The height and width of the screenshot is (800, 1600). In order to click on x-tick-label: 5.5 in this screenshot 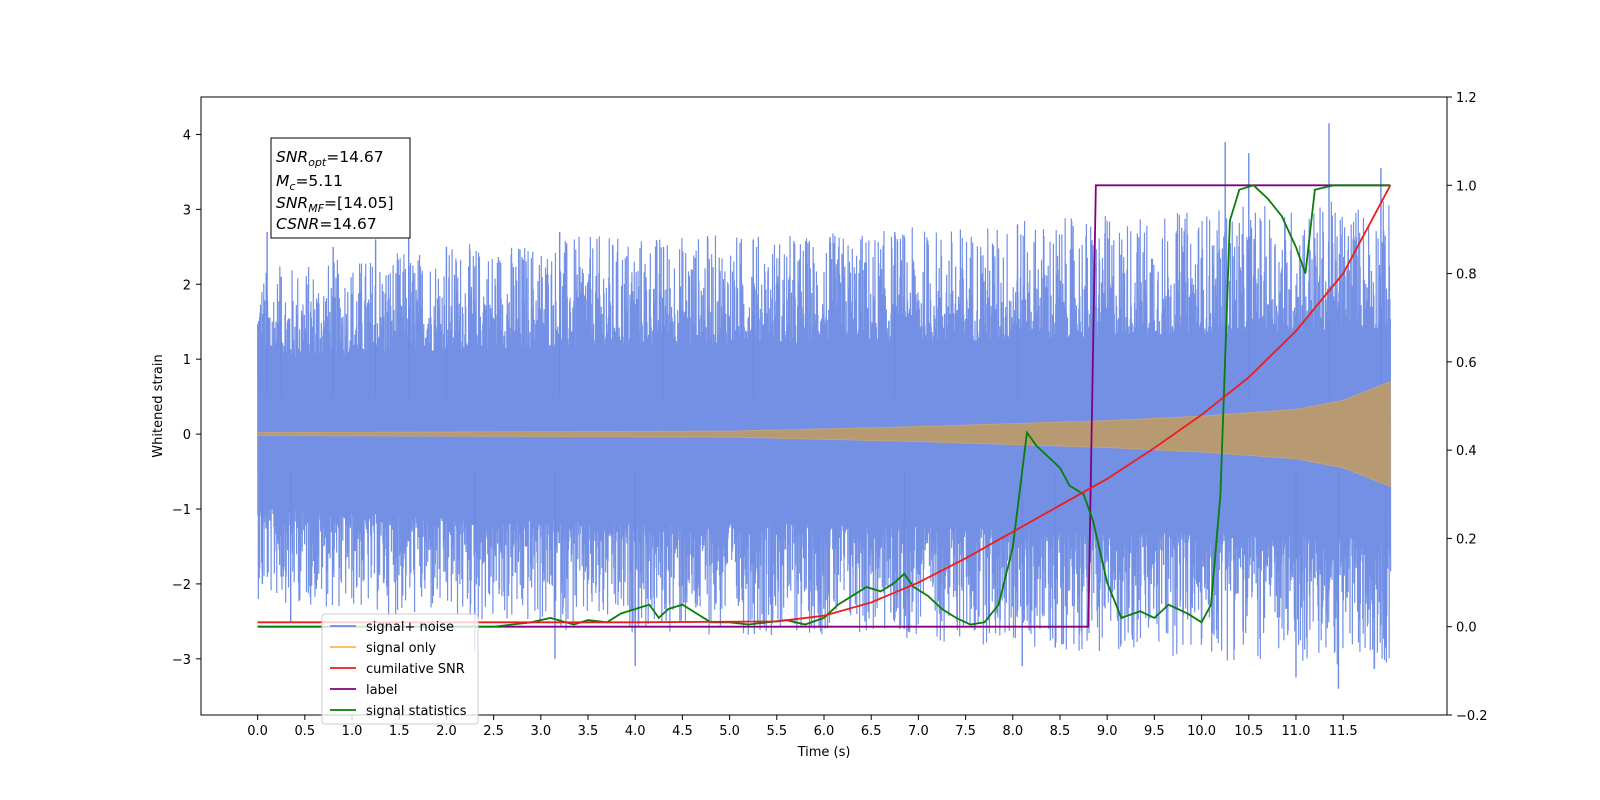, I will do `click(776, 731)`.